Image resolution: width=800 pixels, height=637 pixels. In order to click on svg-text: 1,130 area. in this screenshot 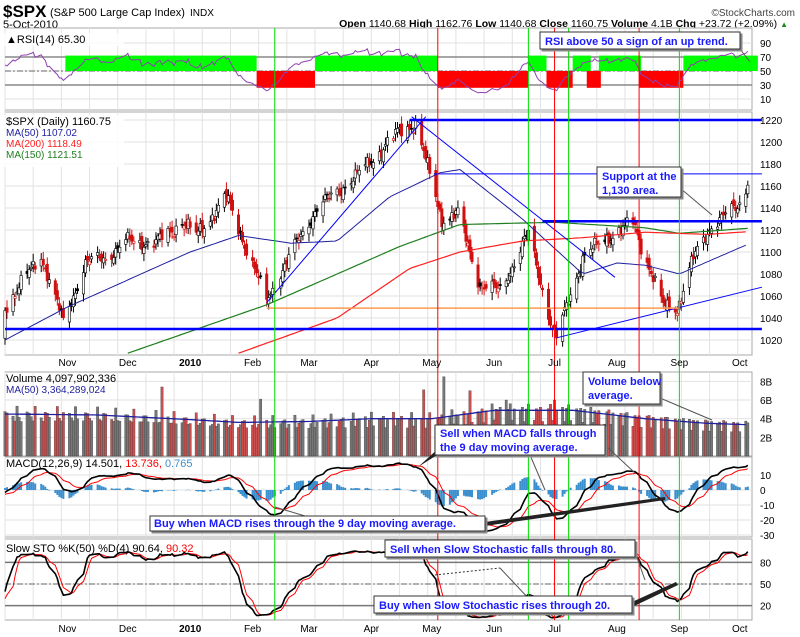, I will do `click(630, 191)`.